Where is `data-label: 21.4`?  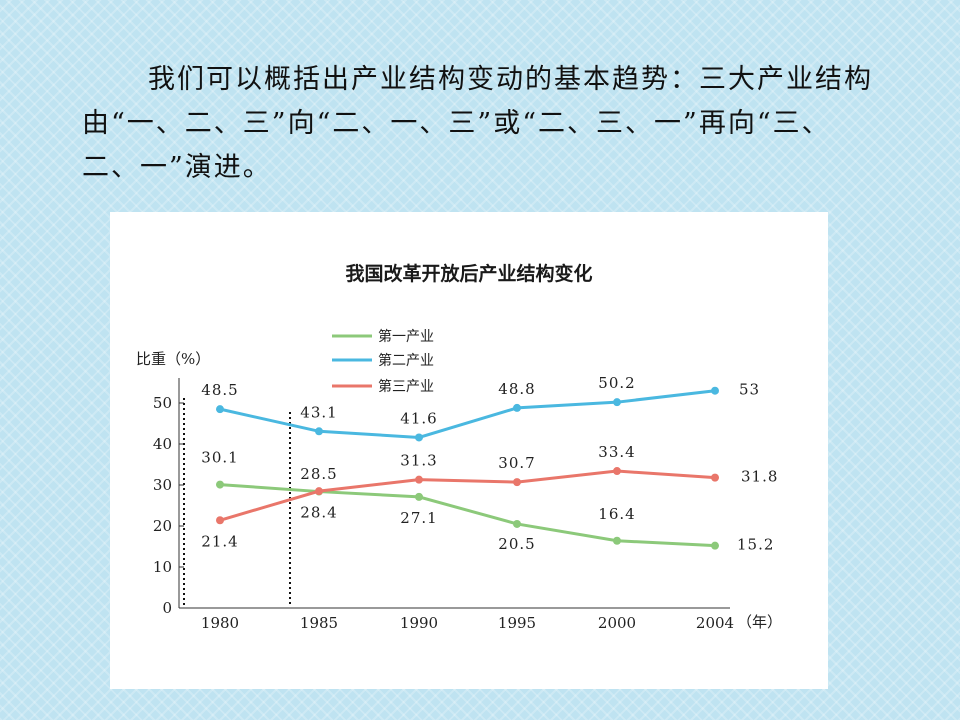 data-label: 21.4 is located at coordinates (219, 541).